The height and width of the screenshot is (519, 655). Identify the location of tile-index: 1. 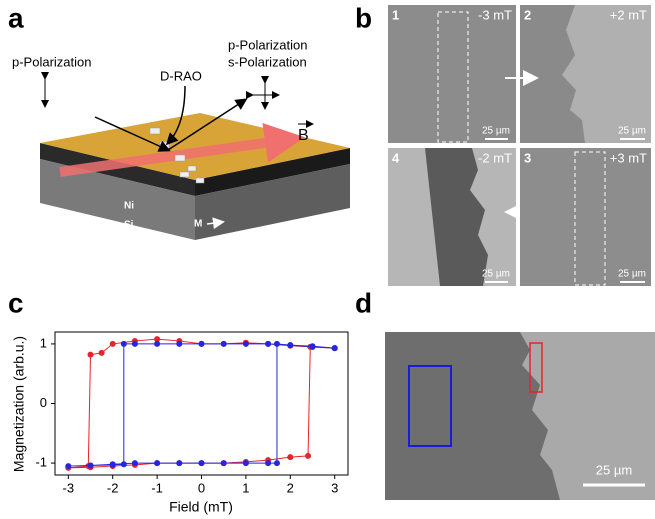
(395, 14).